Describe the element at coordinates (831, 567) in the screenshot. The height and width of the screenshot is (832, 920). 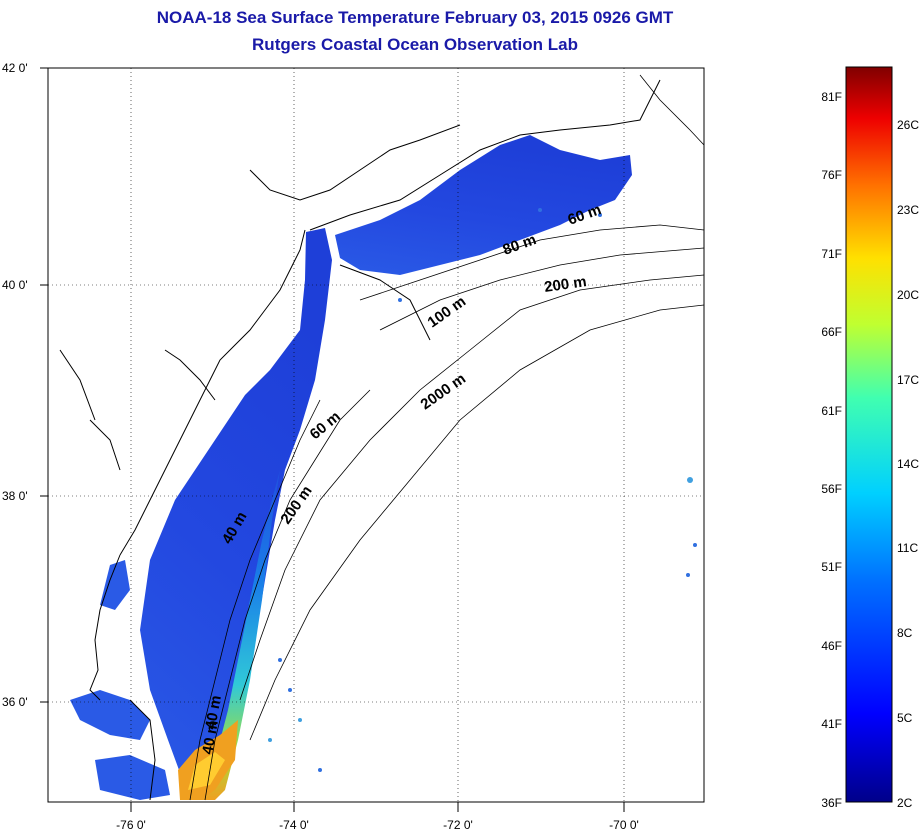
I see `colorbar-f-51: 51F` at that location.